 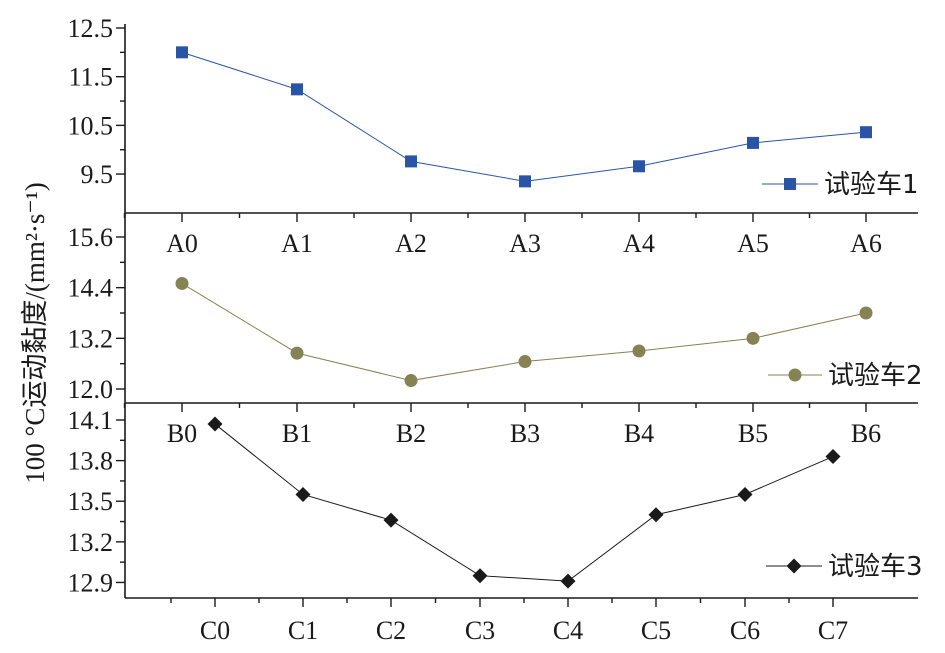 What do you see at coordinates (91, 237) in the screenshot?
I see `y-tick-label: 15.6` at bounding box center [91, 237].